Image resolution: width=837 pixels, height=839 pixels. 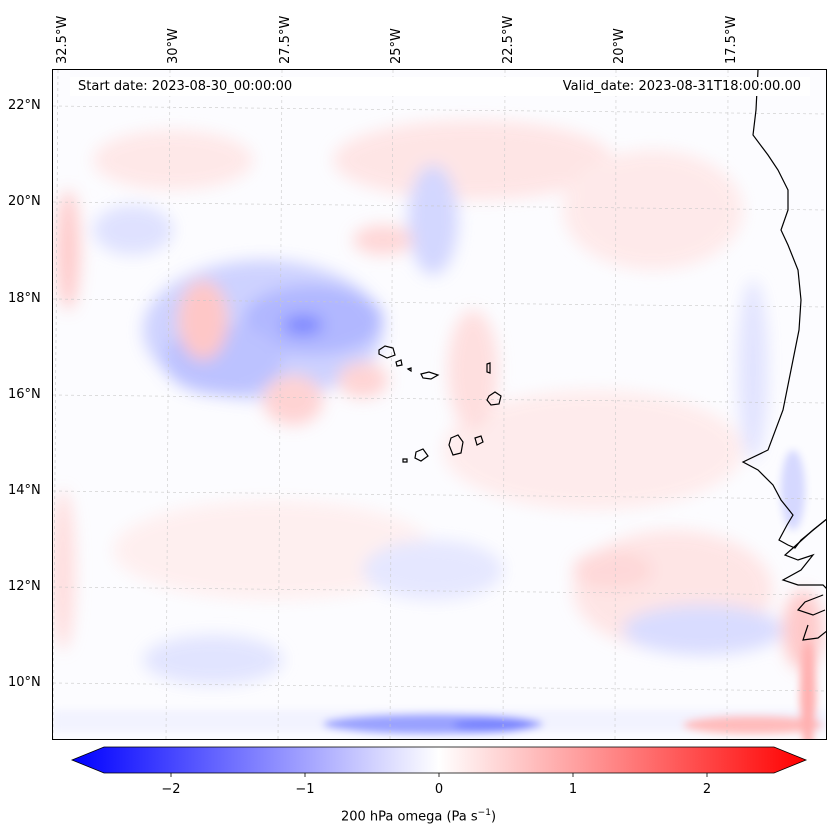 I want to click on colorbar-tick-label: 2, so click(x=707, y=789).